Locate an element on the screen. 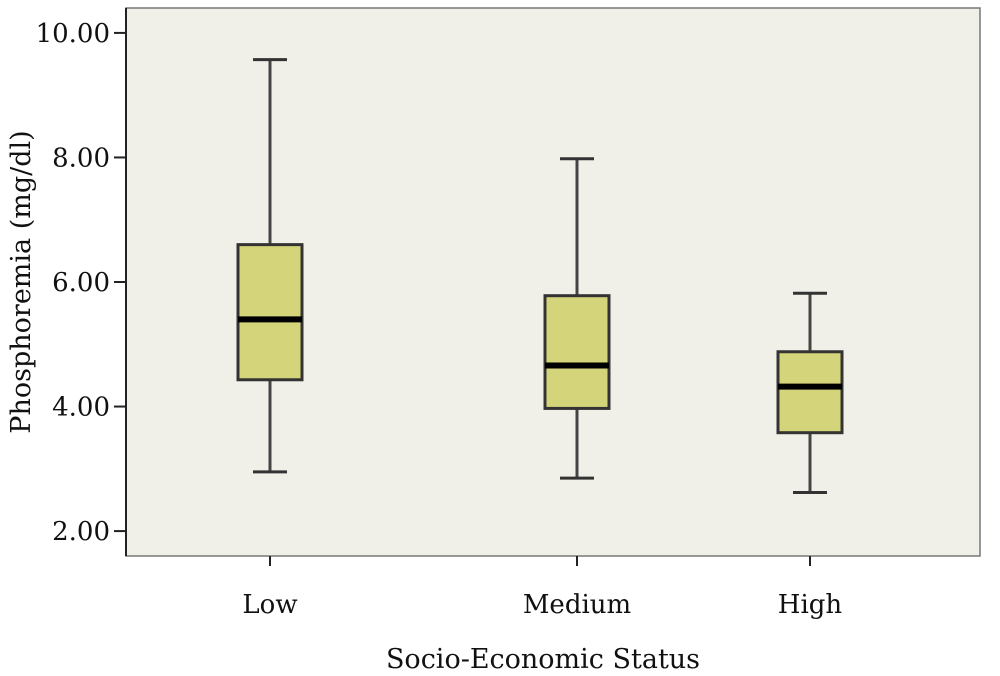  x-axis-title: Socio-Economic Status is located at coordinates (543, 659).